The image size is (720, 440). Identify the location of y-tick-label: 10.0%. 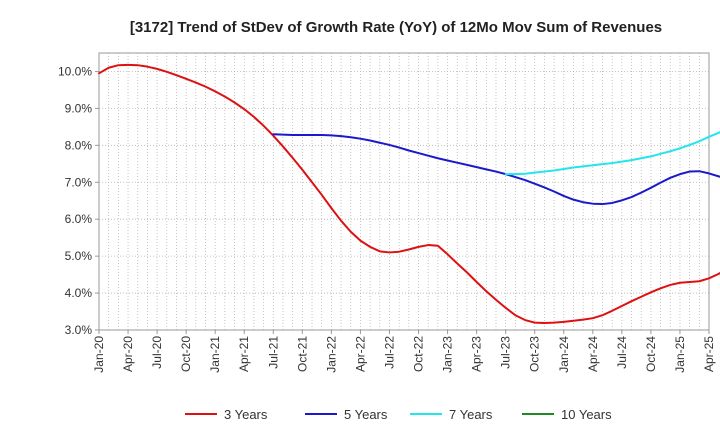
(75, 71).